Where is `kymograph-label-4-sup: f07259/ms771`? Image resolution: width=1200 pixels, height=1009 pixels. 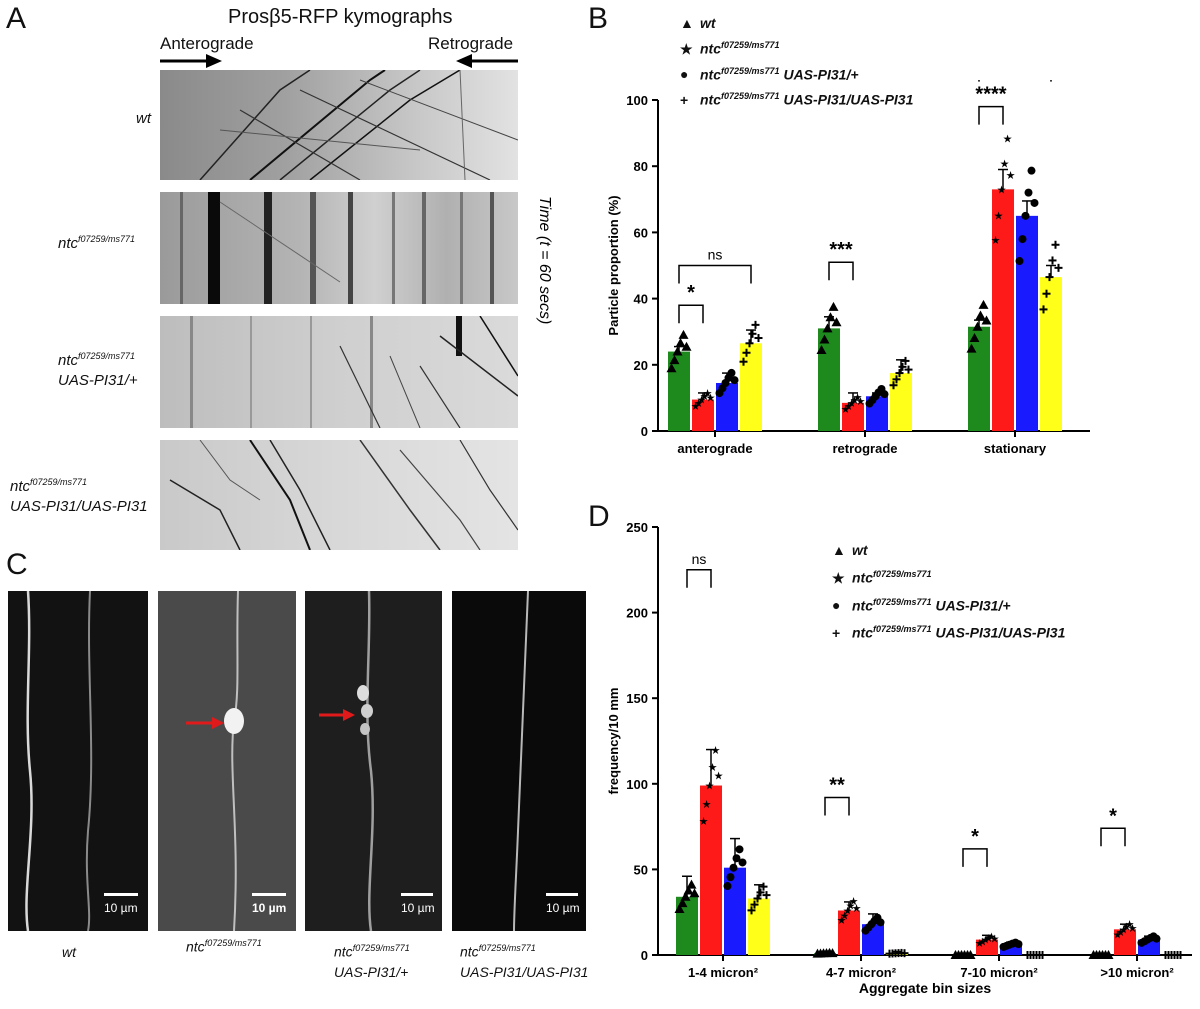 kymograph-label-4-sup: f07259/ms771 is located at coordinates (59, 482).